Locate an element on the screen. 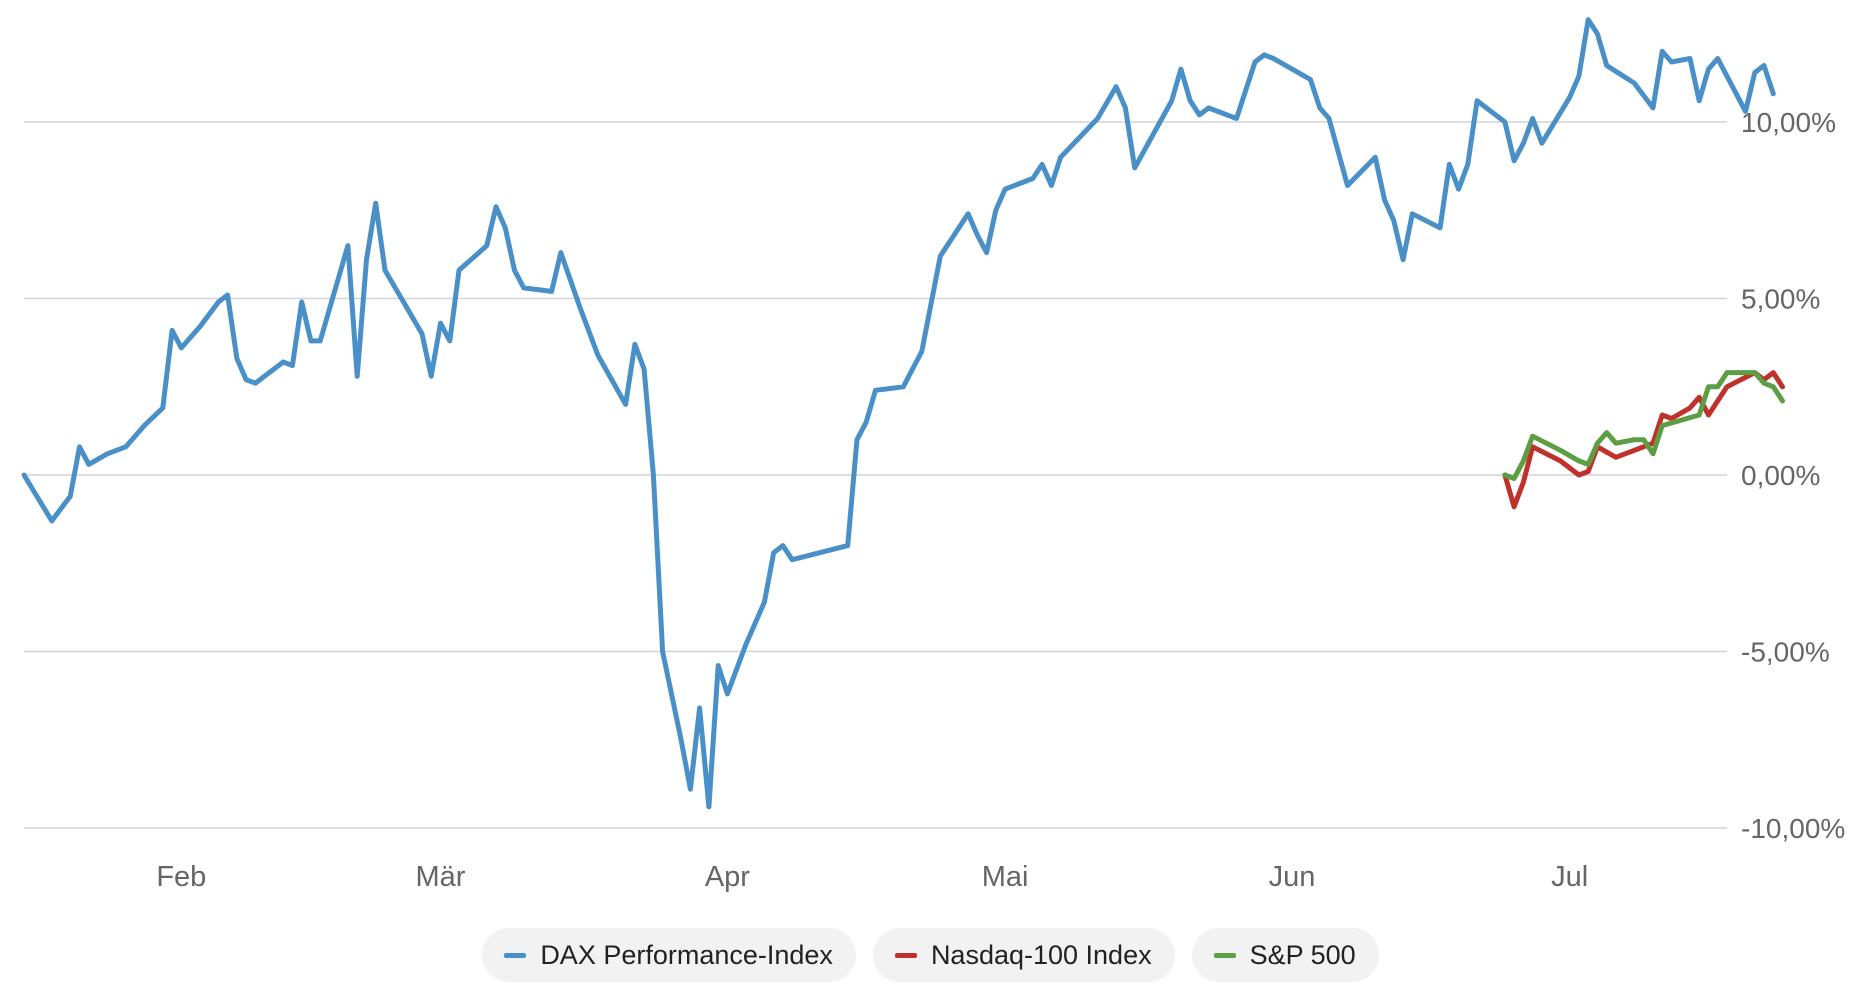 Image resolution: width=1861 pixels, height=1001 pixels. legend-label-sp500: S&P 500 is located at coordinates (1302, 954).